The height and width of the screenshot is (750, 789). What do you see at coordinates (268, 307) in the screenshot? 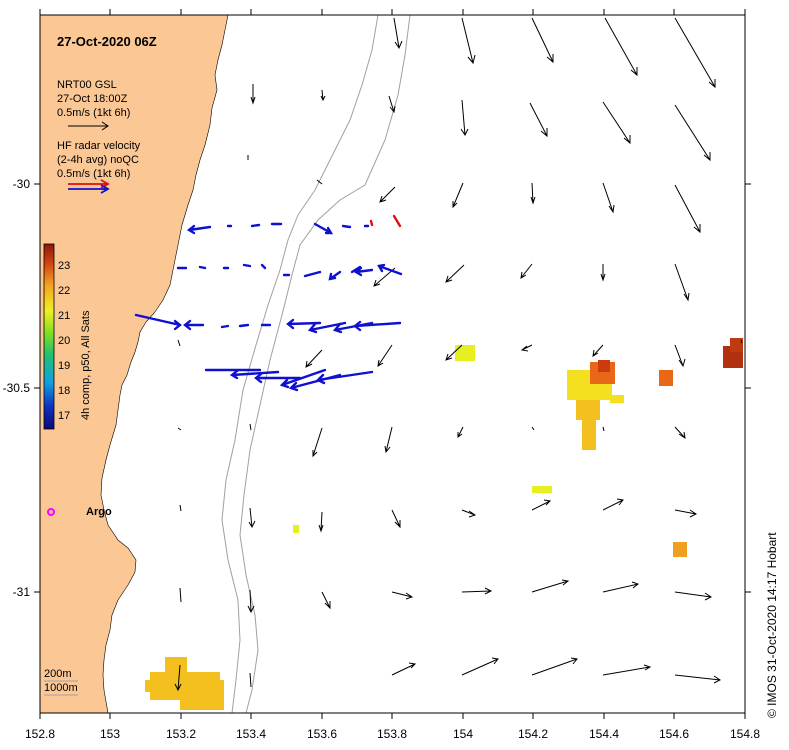
I see `radar-velocity-arrows` at bounding box center [268, 307].